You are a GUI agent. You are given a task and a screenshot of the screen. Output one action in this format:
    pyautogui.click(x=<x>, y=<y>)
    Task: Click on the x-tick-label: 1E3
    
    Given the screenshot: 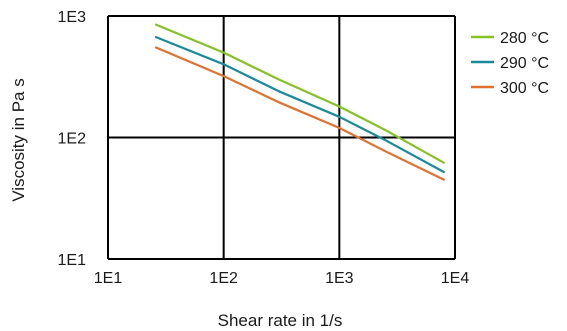 What is the action you would take?
    pyautogui.click(x=339, y=278)
    